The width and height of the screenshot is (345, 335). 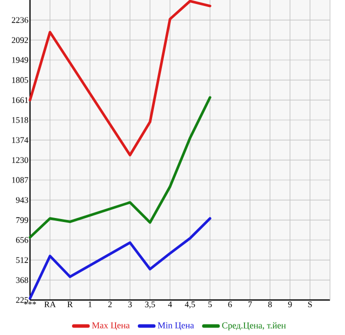 I want to click on x-tick-label: 4,5, so click(x=189, y=305).